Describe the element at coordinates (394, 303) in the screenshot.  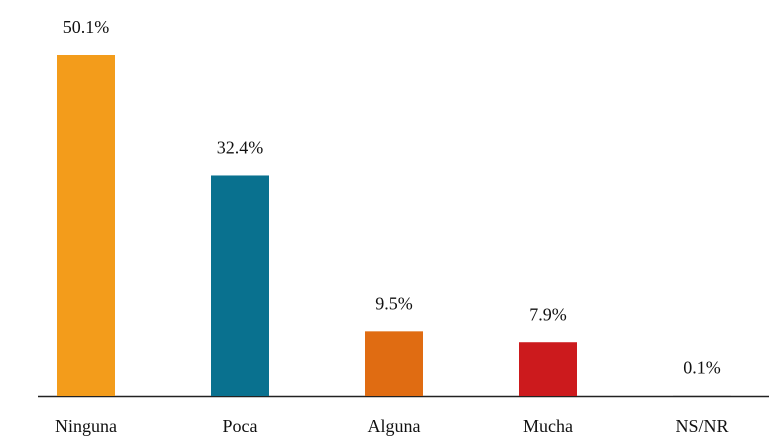
I see `value-label: 9.5%` at that location.